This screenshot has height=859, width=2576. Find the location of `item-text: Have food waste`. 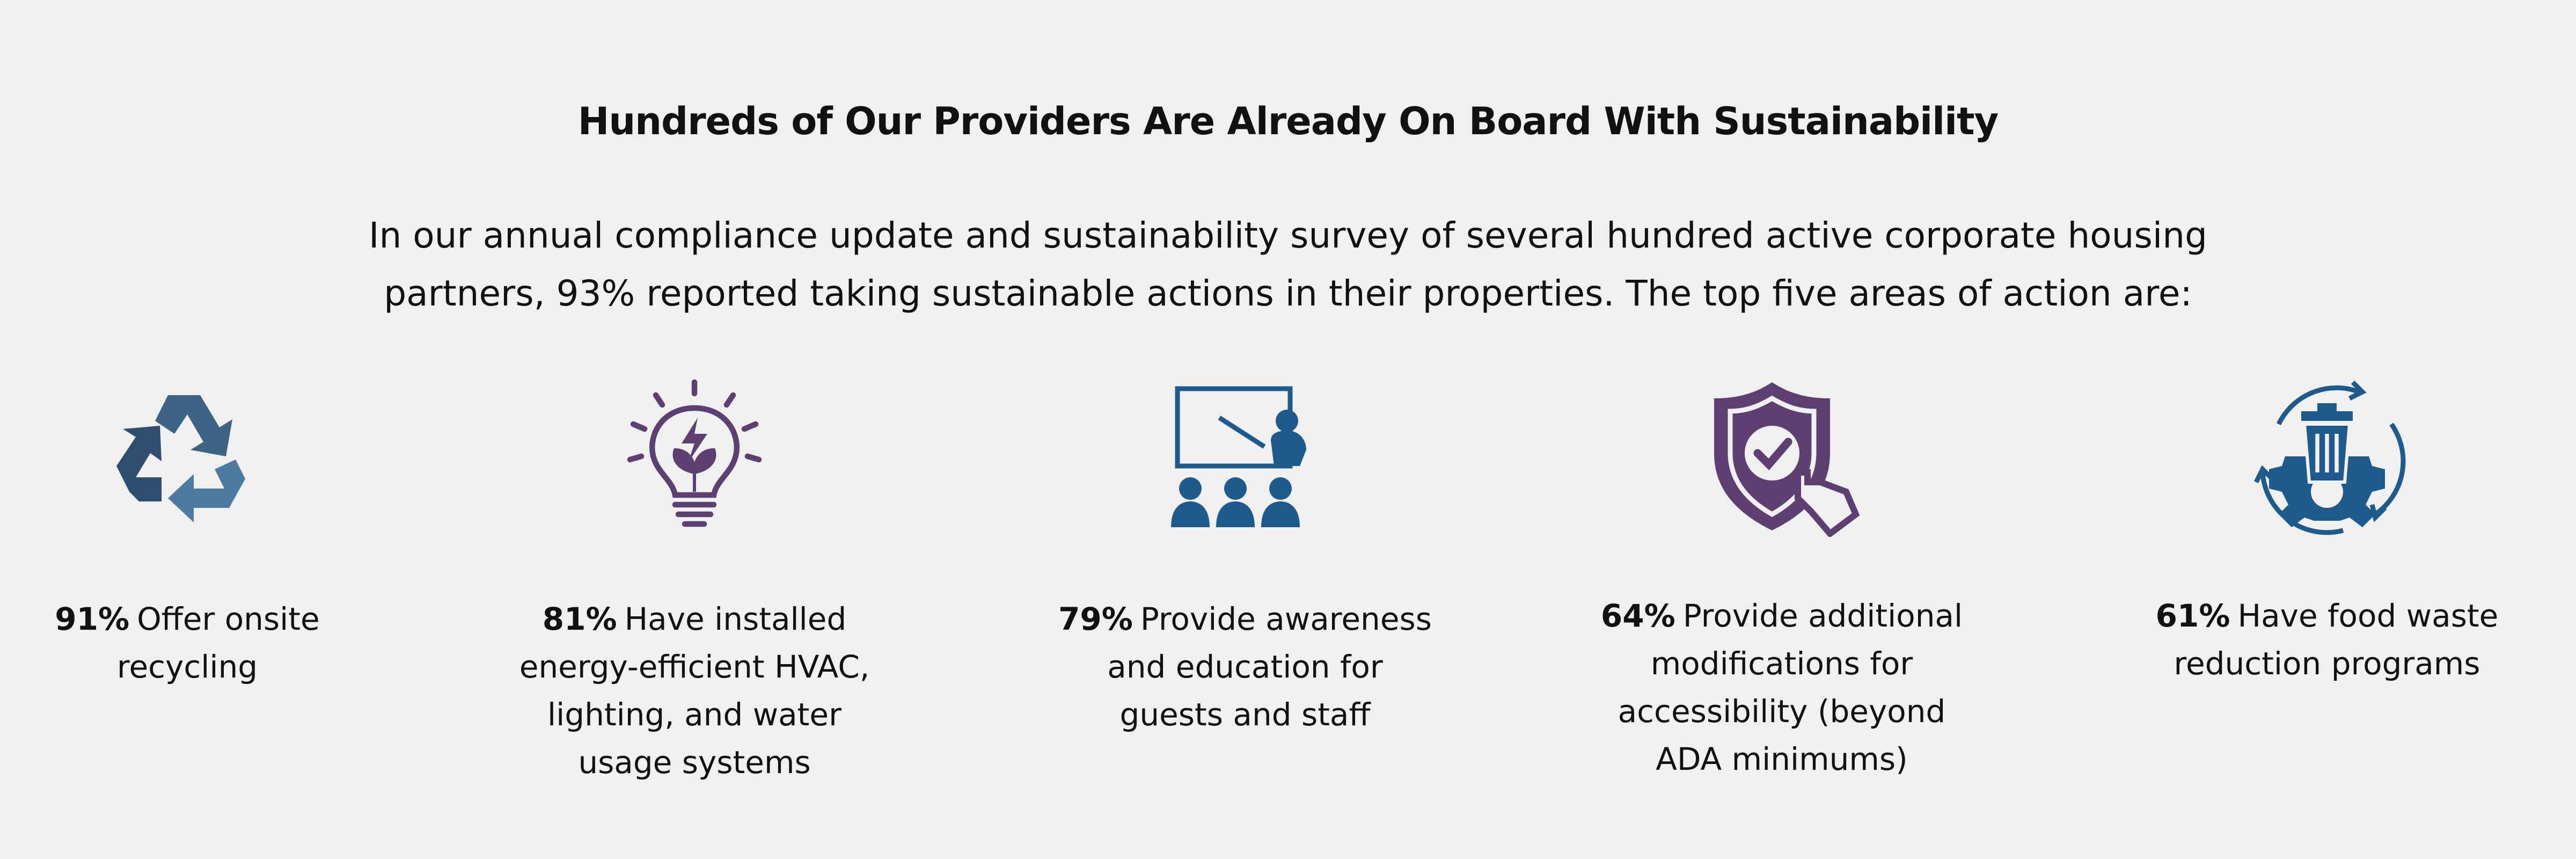

item-text: Have food waste is located at coordinates (2368, 616).